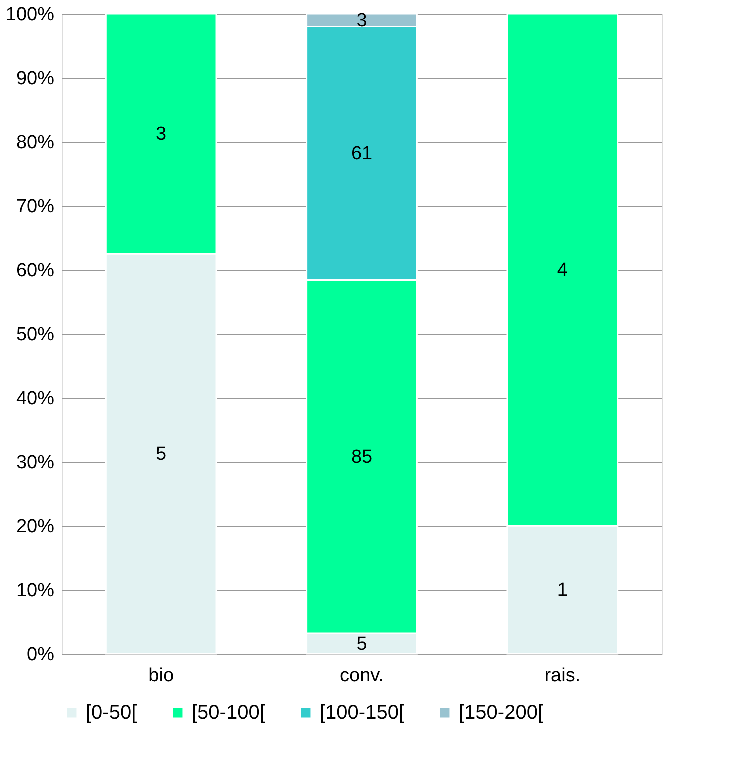 Image resolution: width=732 pixels, height=783 pixels. Describe the element at coordinates (35, 143) in the screenshot. I see `y-tick-label: 80%` at that location.